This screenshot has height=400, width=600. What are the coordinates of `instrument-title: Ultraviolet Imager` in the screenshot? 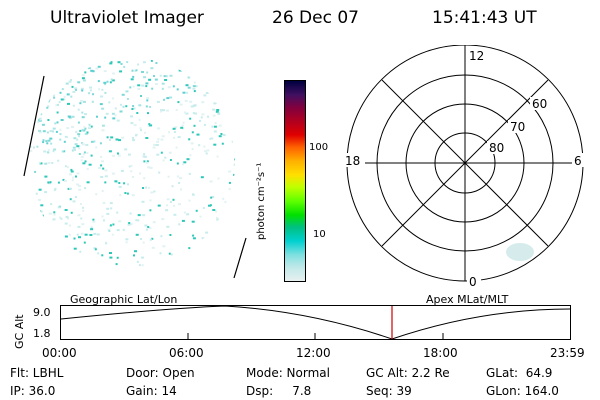 It's located at (127, 18).